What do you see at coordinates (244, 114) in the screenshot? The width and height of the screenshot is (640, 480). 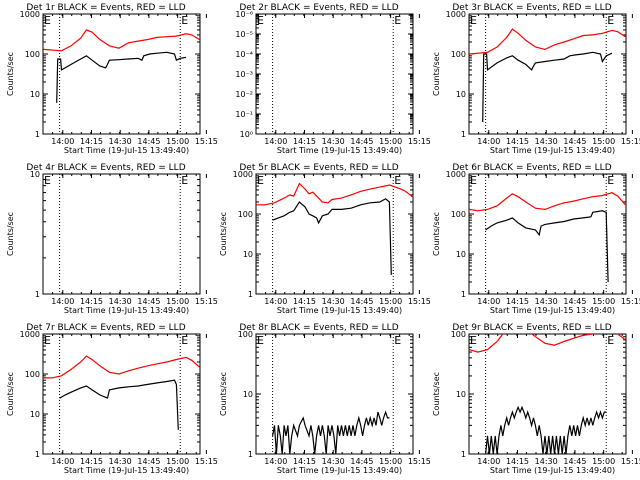 I see `y-tick-label: 10⁻¹` at bounding box center [244, 114].